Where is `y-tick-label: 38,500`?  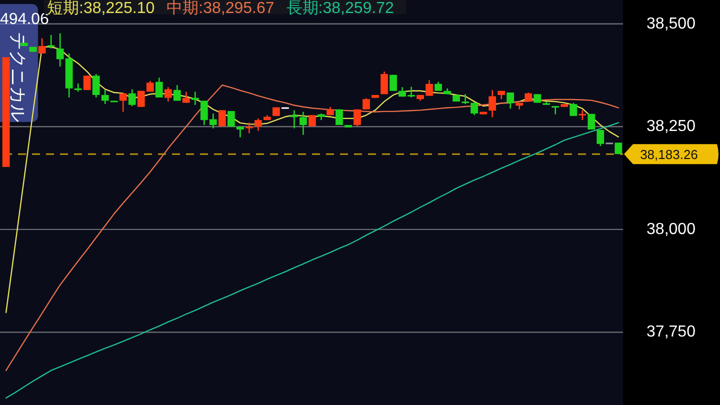 y-tick-label: 38,500 is located at coordinates (671, 23).